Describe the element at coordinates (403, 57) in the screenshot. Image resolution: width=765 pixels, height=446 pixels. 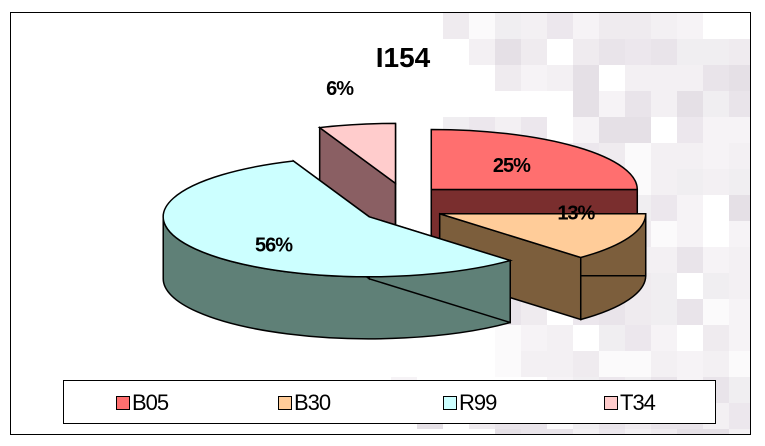
I see `chart-title: I154` at that location.